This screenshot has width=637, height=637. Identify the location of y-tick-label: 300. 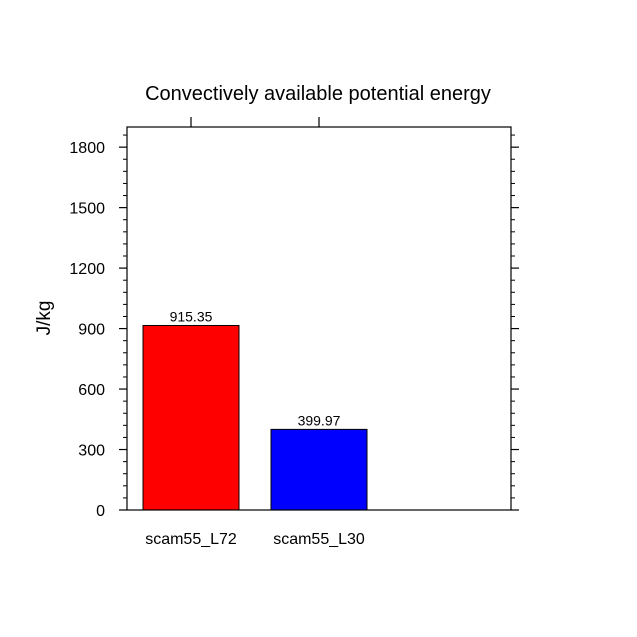
(91, 451).